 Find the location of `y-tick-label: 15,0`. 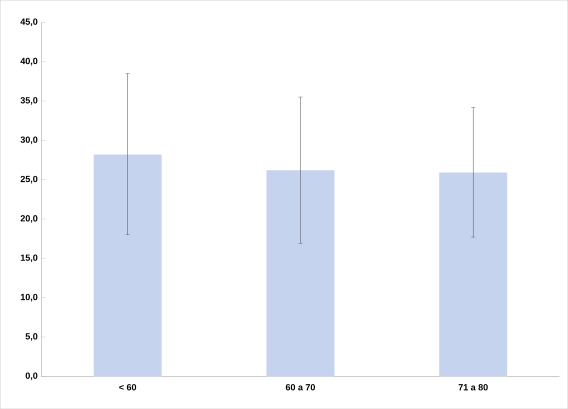

y-tick-label: 15,0 is located at coordinates (29, 258).